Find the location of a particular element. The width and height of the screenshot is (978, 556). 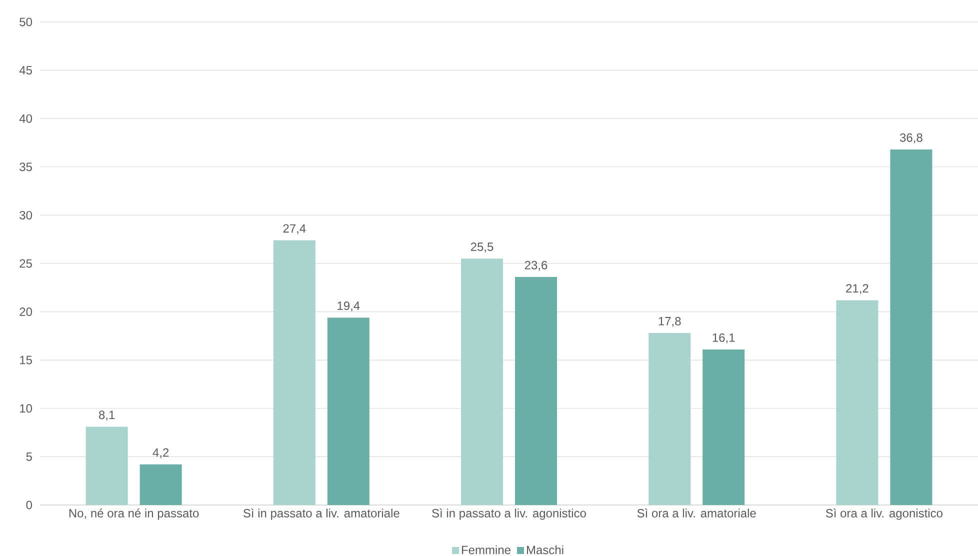

x-tick-label: Sì in passato a liv. amatoriale is located at coordinates (321, 514).